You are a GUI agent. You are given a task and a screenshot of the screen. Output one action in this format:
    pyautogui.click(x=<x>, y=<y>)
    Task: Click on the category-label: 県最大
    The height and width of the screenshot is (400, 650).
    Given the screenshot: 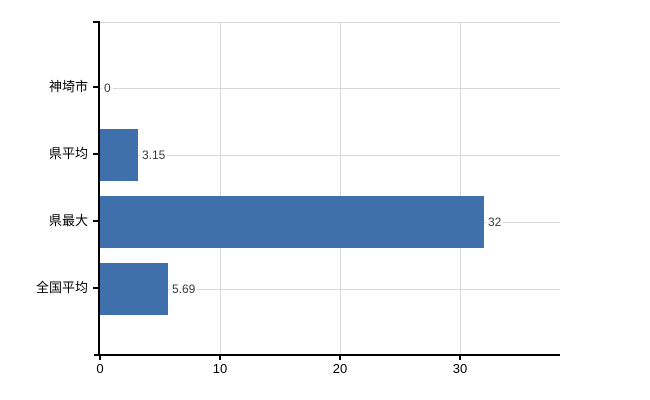 What is the action you would take?
    pyautogui.click(x=68, y=220)
    